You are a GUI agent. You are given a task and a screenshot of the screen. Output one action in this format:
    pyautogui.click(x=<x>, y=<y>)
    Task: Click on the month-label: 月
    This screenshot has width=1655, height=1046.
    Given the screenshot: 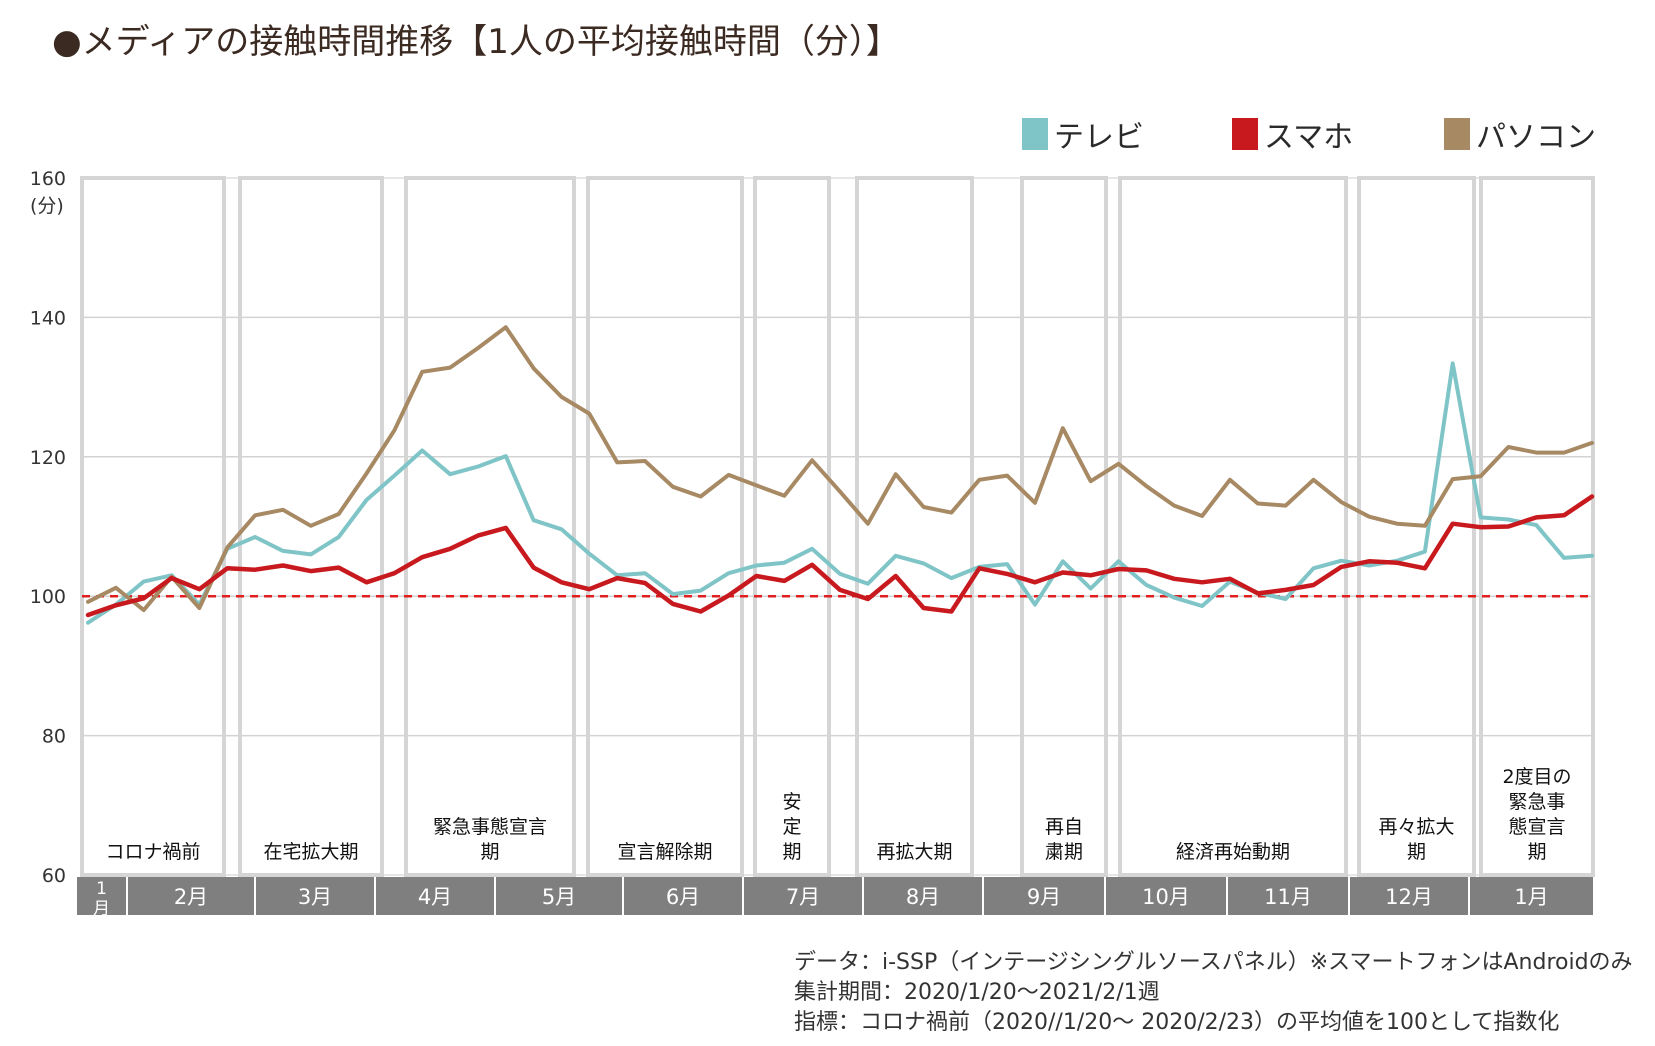 What is the action you would take?
    pyautogui.click(x=101, y=909)
    